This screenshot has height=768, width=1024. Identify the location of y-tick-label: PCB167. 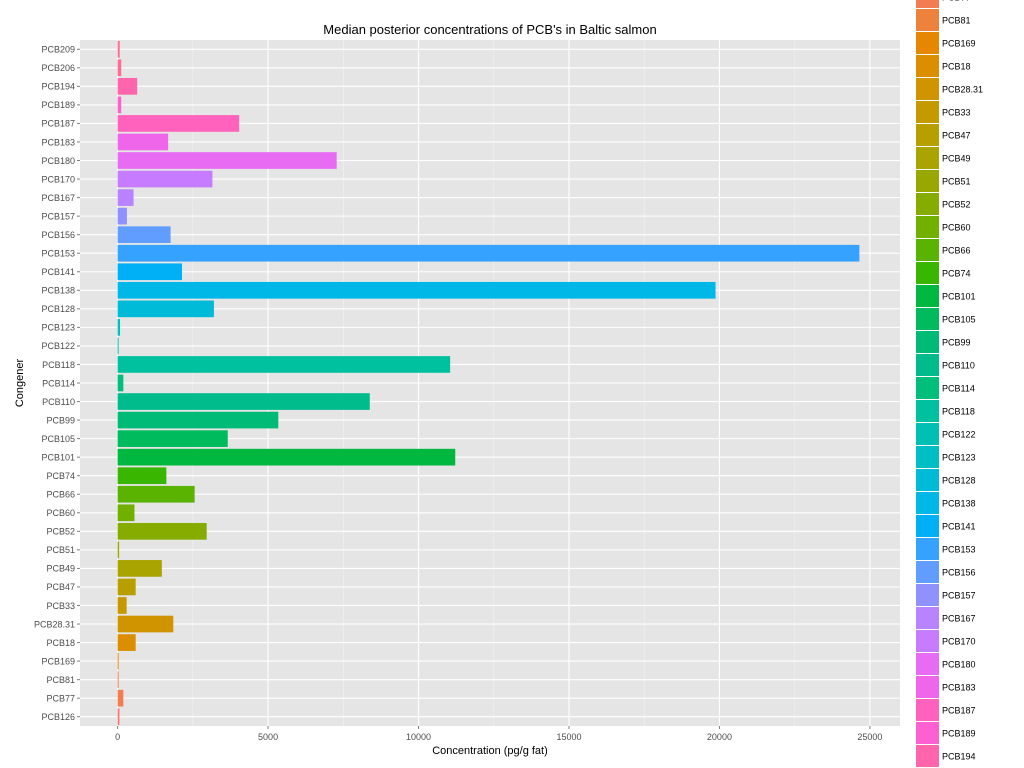
(58, 198).